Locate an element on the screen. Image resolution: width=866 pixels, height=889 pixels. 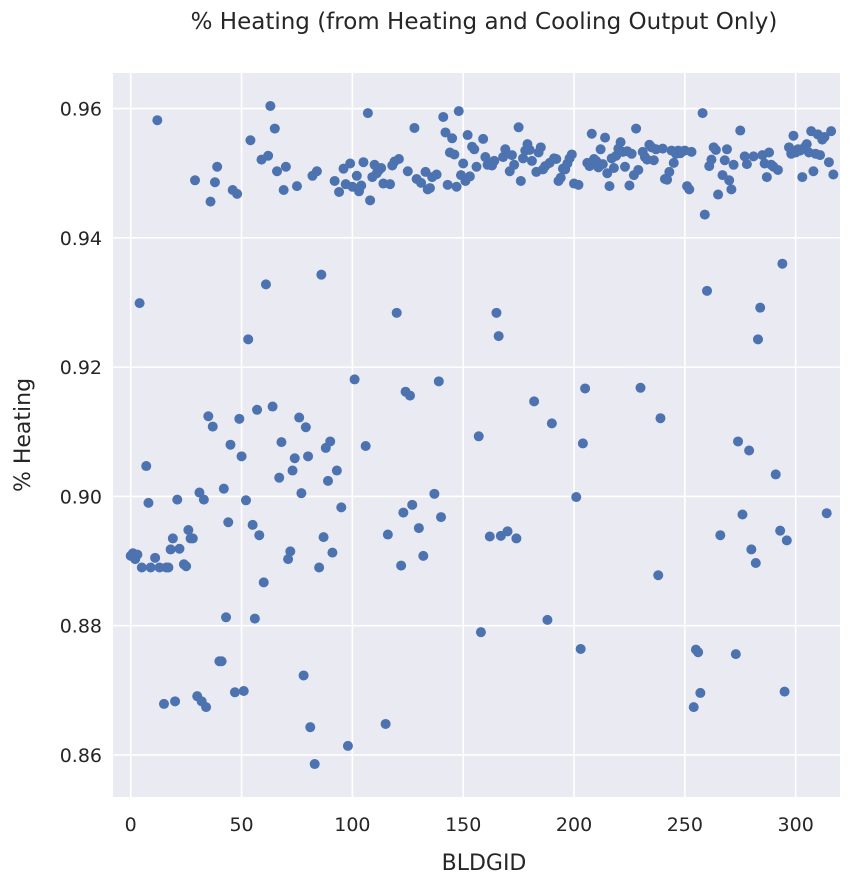
x-tick-labels: 0 50 100 150 200 250 300 is located at coordinates (469, 825).